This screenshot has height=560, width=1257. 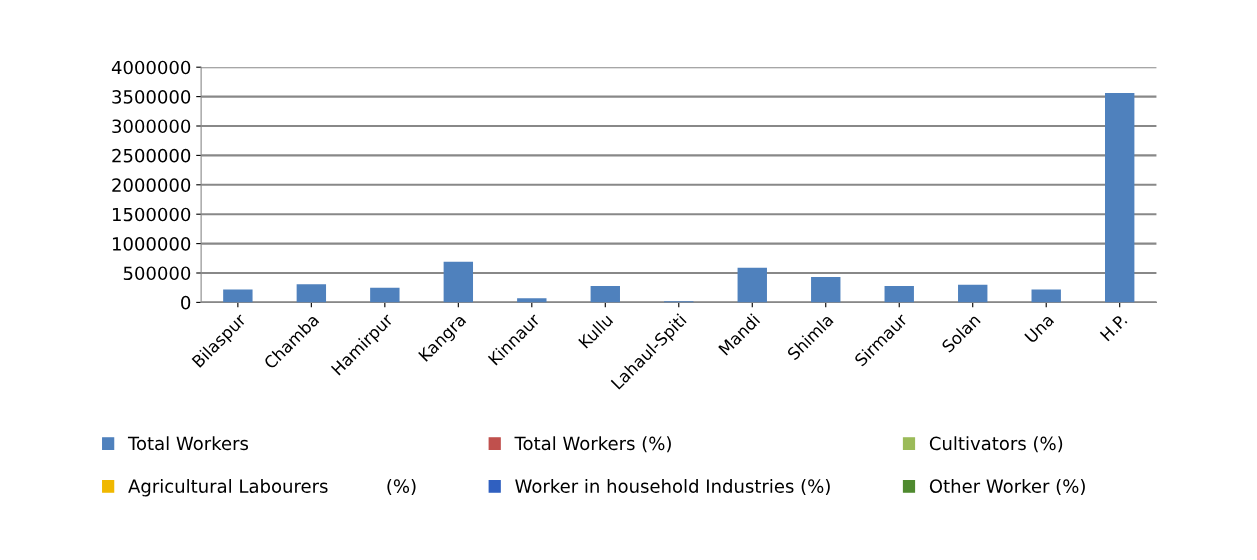 I want to click on legend-label: Cultivators (%), so click(x=996, y=444).